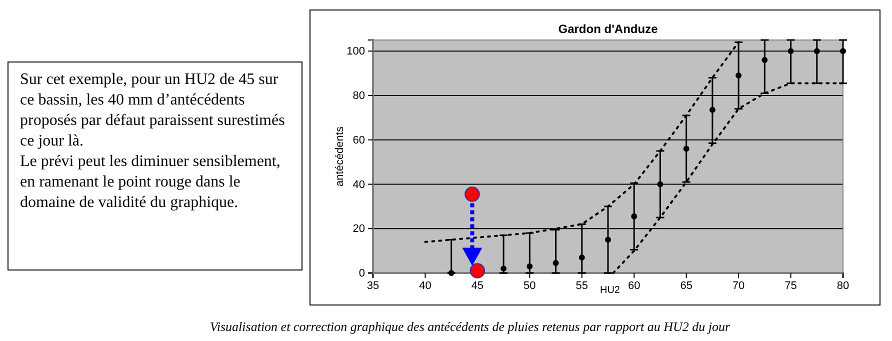 The height and width of the screenshot is (341, 892). I want to click on text: Sur cet exemple, pour un HU2 de 45 sur ce bassin, les 40 mm d’antécédents proposés par défaut paraissent surestimés ce jour là. Le prévi peut les diminuer sensiblement, en ramenant le point rouge dans le domaine de validité du graphique., so click(152, 141).